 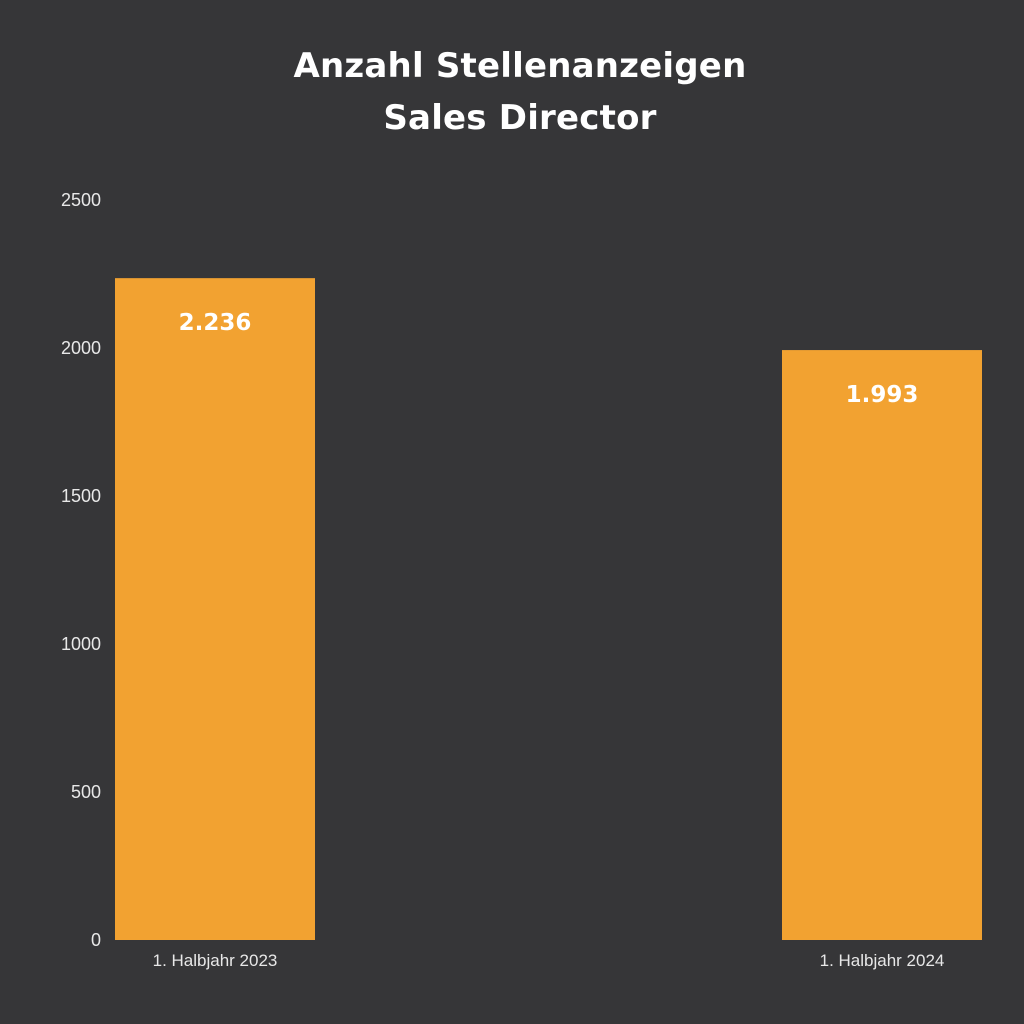 I want to click on y-tick-label: 1000, so click(x=81, y=644).